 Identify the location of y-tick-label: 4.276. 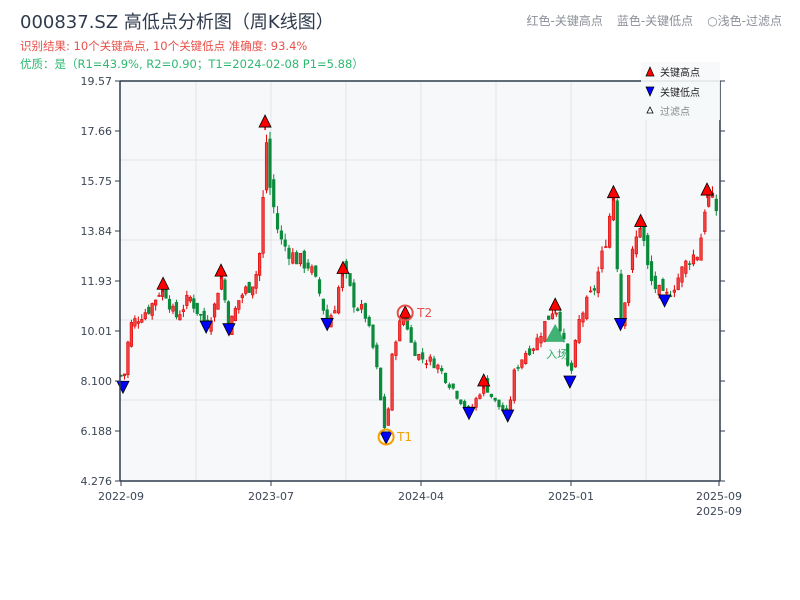
(97, 481).